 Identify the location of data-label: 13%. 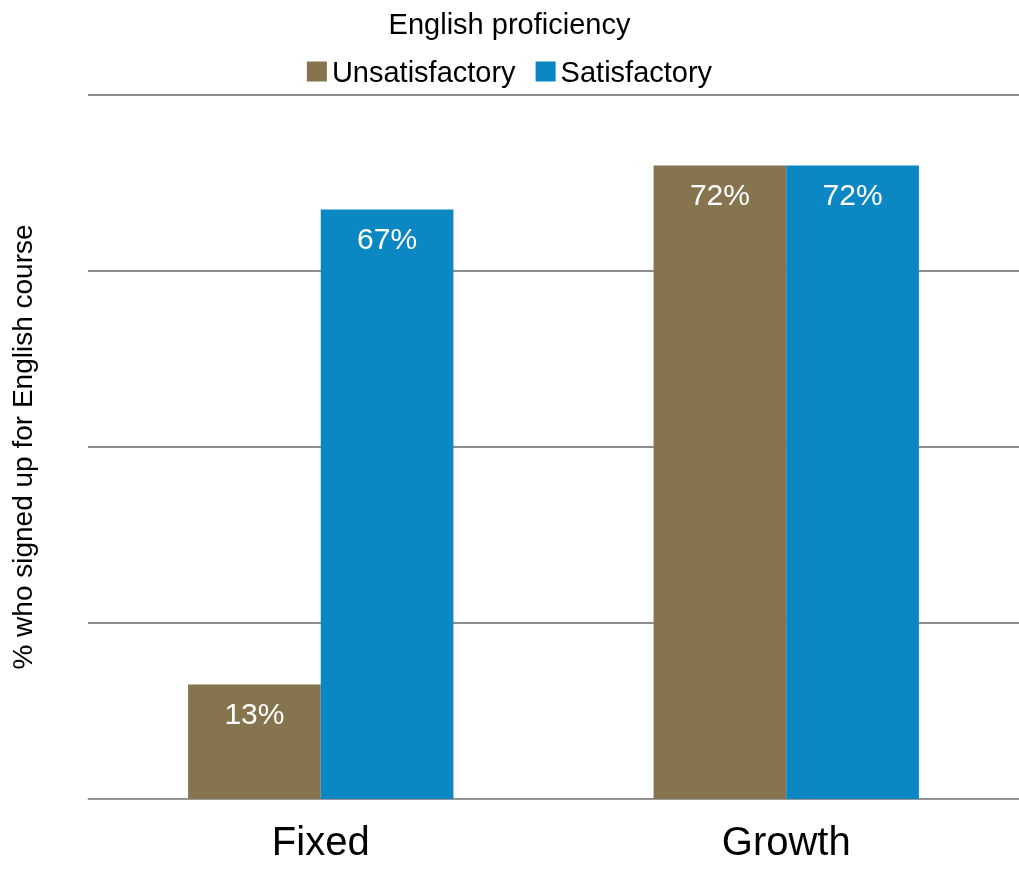
(254, 714).